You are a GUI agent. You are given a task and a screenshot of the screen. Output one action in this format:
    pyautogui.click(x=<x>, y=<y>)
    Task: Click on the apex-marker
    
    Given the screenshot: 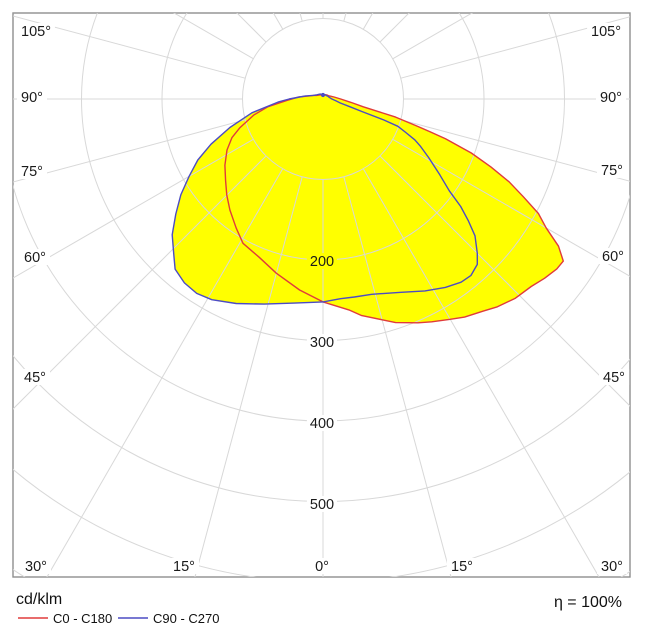 What is the action you would take?
    pyautogui.click(x=323, y=95)
    